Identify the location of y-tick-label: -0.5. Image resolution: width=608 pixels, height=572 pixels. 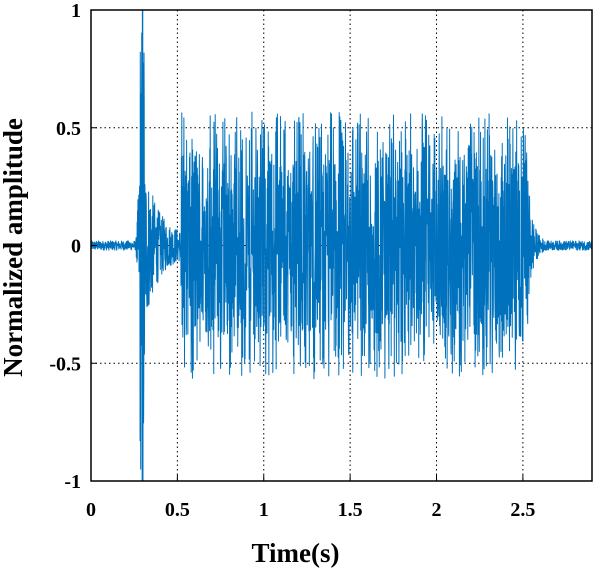
(65, 364).